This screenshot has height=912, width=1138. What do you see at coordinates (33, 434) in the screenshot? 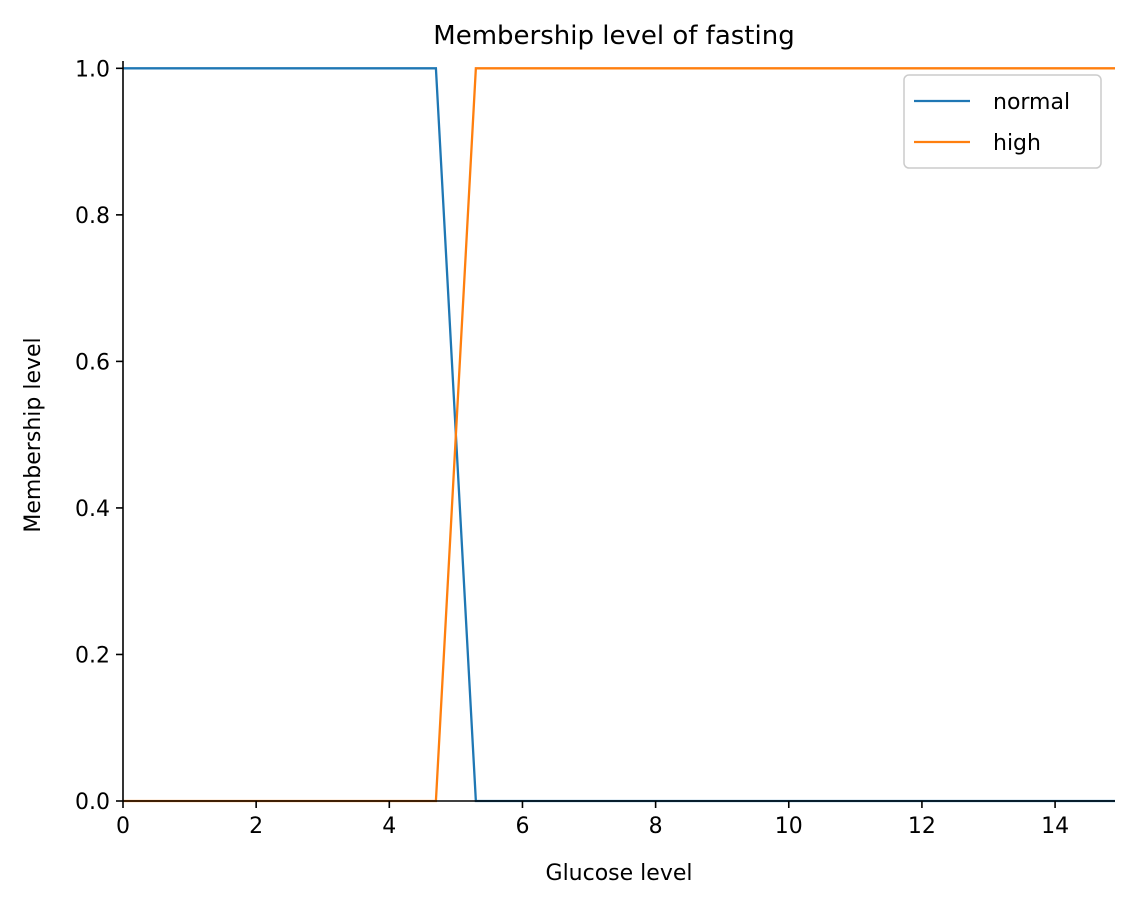
I see `y-axis-label: Membership level` at bounding box center [33, 434].